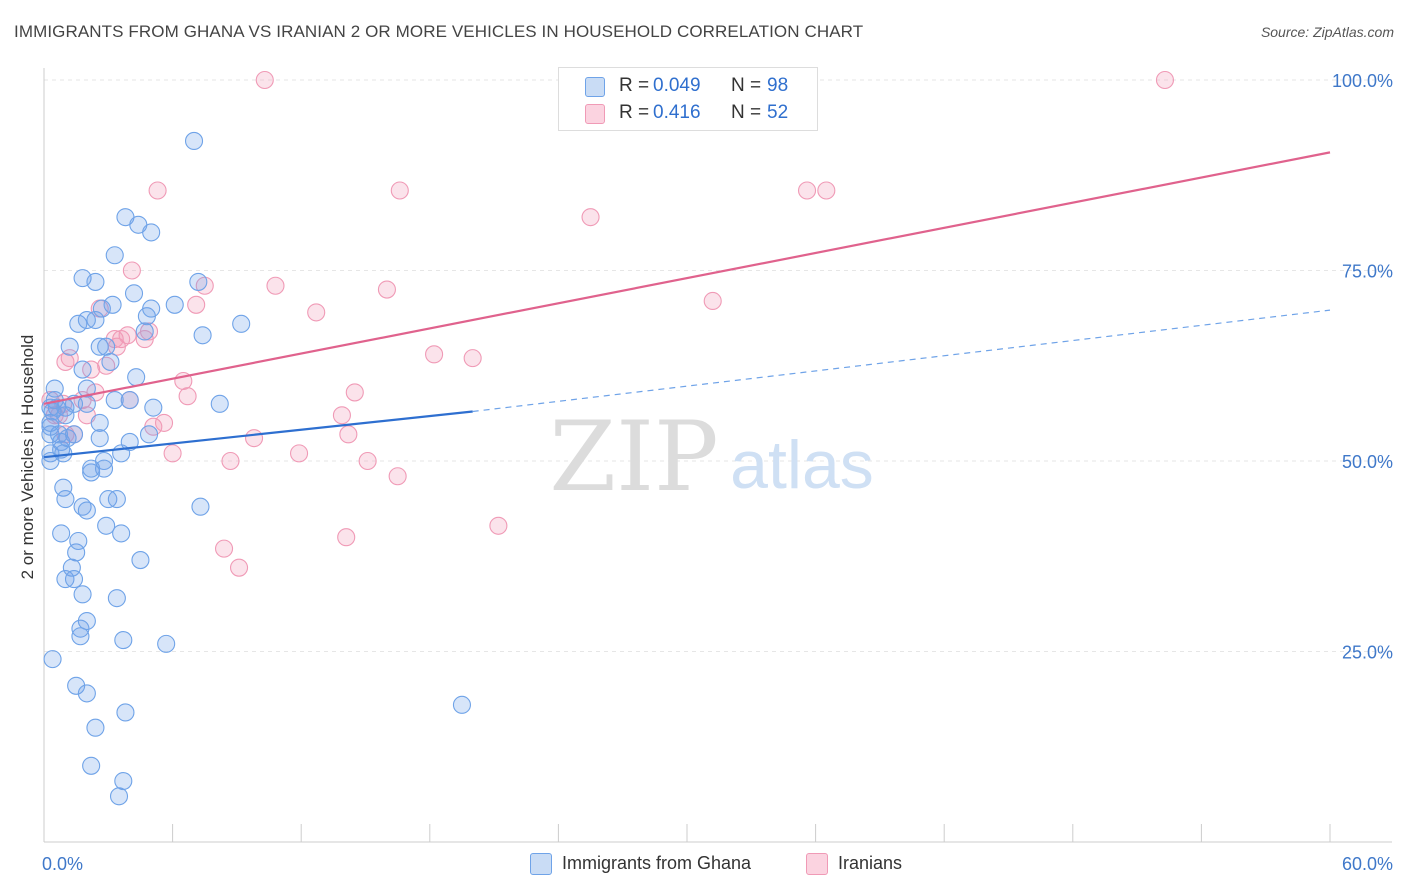  What do you see at coordinates (677, 85) in the screenshot?
I see `legend-r-value: 0.049` at bounding box center [677, 85].